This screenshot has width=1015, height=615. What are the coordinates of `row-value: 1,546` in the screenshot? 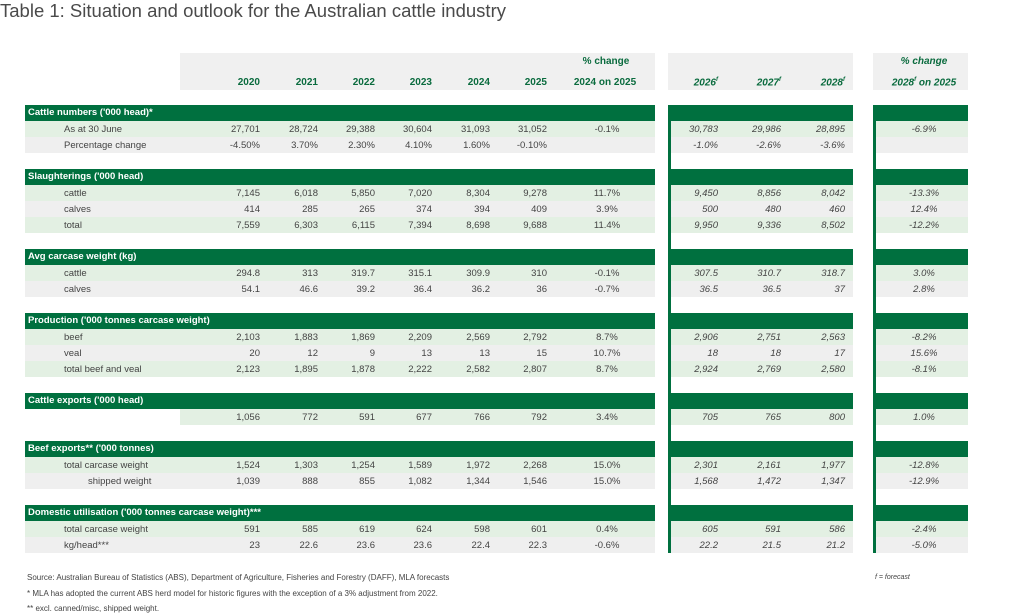 It's located at (535, 481).